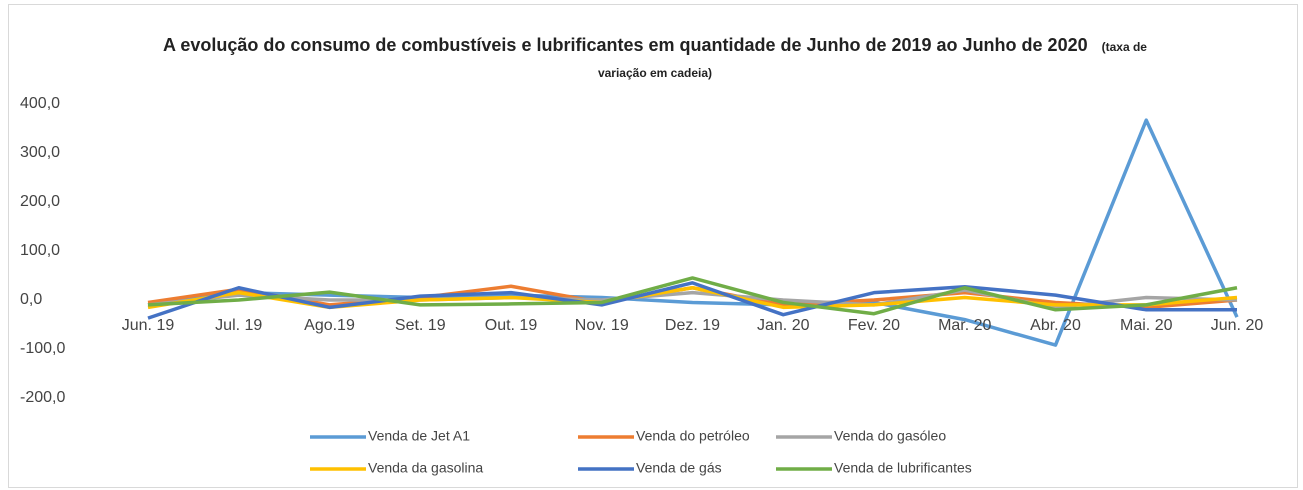  Describe the element at coordinates (42, 348) in the screenshot. I see `y-tick-label: -100,0` at that location.